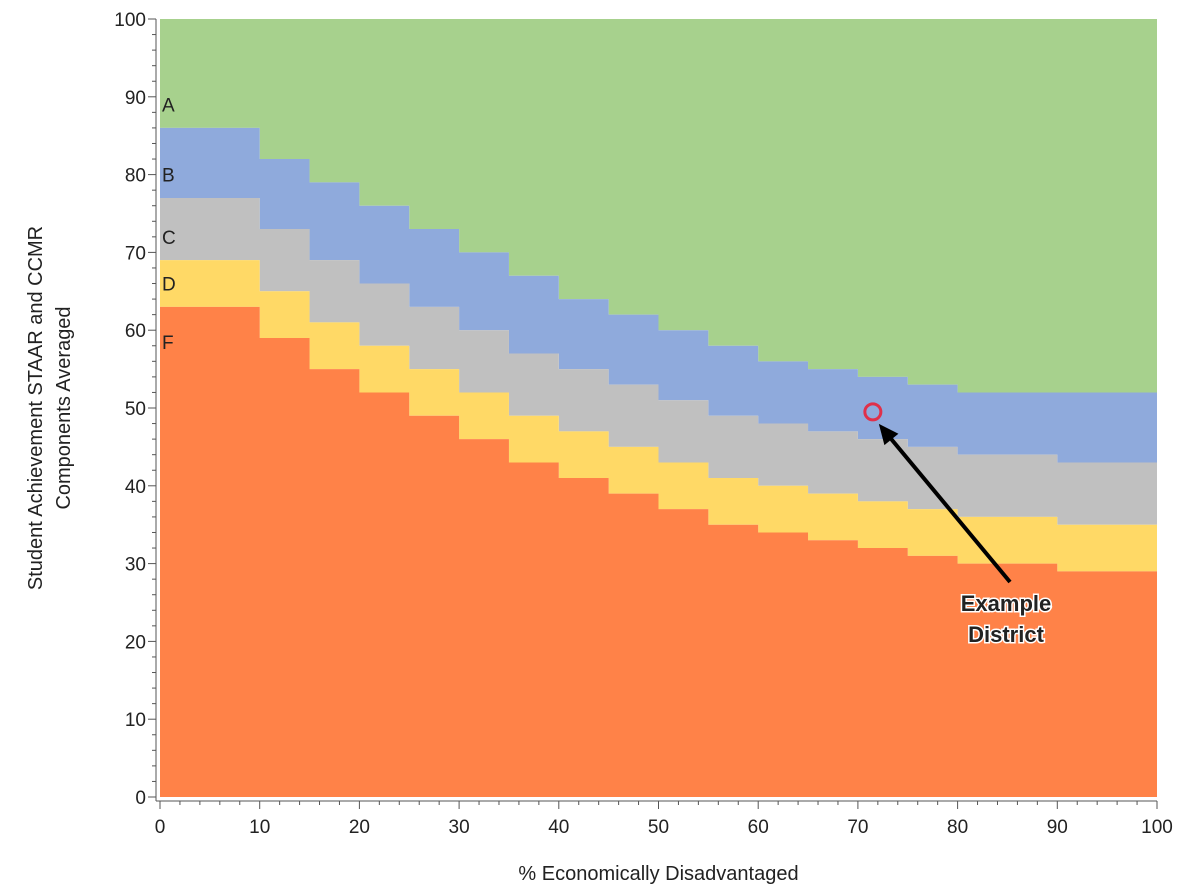 This screenshot has width=1186, height=887. What do you see at coordinates (1057, 827) in the screenshot?
I see `x-tick-label: 90` at bounding box center [1057, 827].